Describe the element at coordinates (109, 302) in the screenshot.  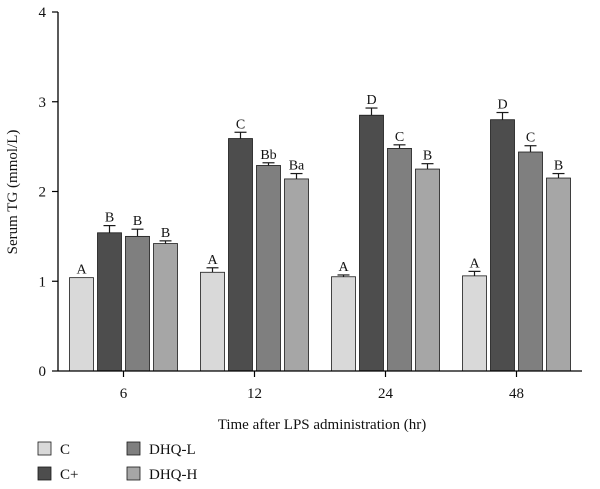
I see `bar-C+-6` at that location.